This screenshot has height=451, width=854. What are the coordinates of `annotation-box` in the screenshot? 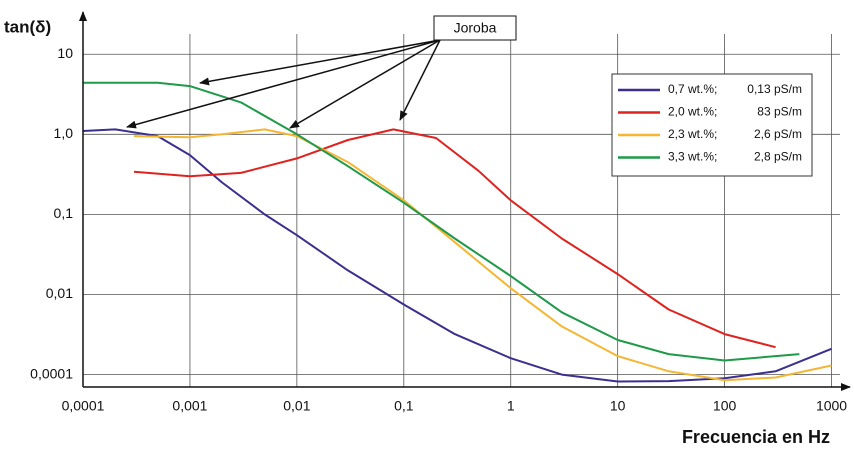 It's located at (475, 28).